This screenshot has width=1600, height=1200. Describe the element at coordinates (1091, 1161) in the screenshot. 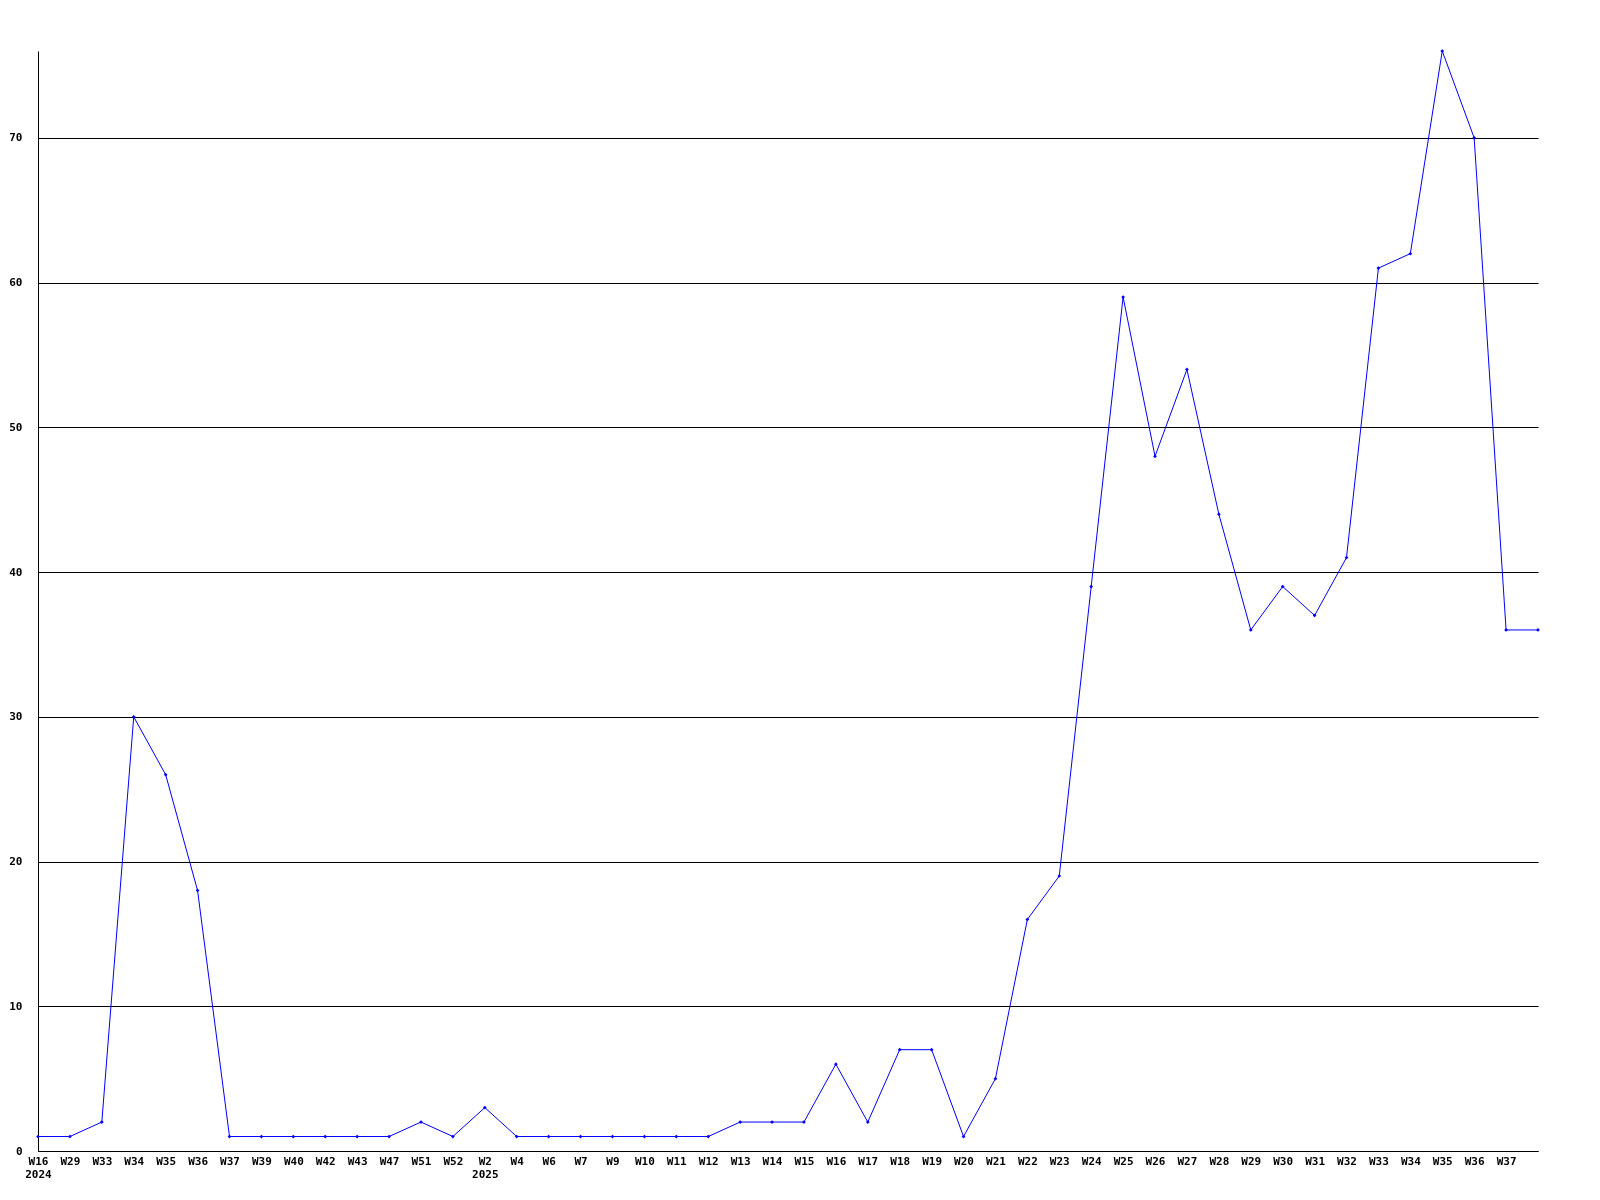

I see `x-tick-label: W24` at that location.